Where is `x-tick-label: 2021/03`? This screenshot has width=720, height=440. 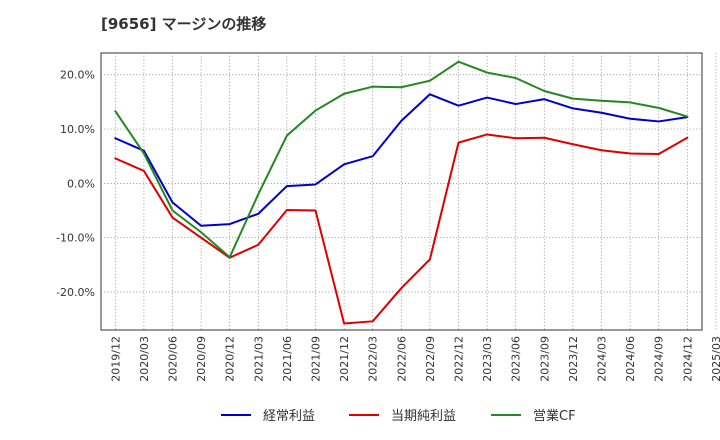 x-tick-label: 2021/03 is located at coordinates (258, 359).